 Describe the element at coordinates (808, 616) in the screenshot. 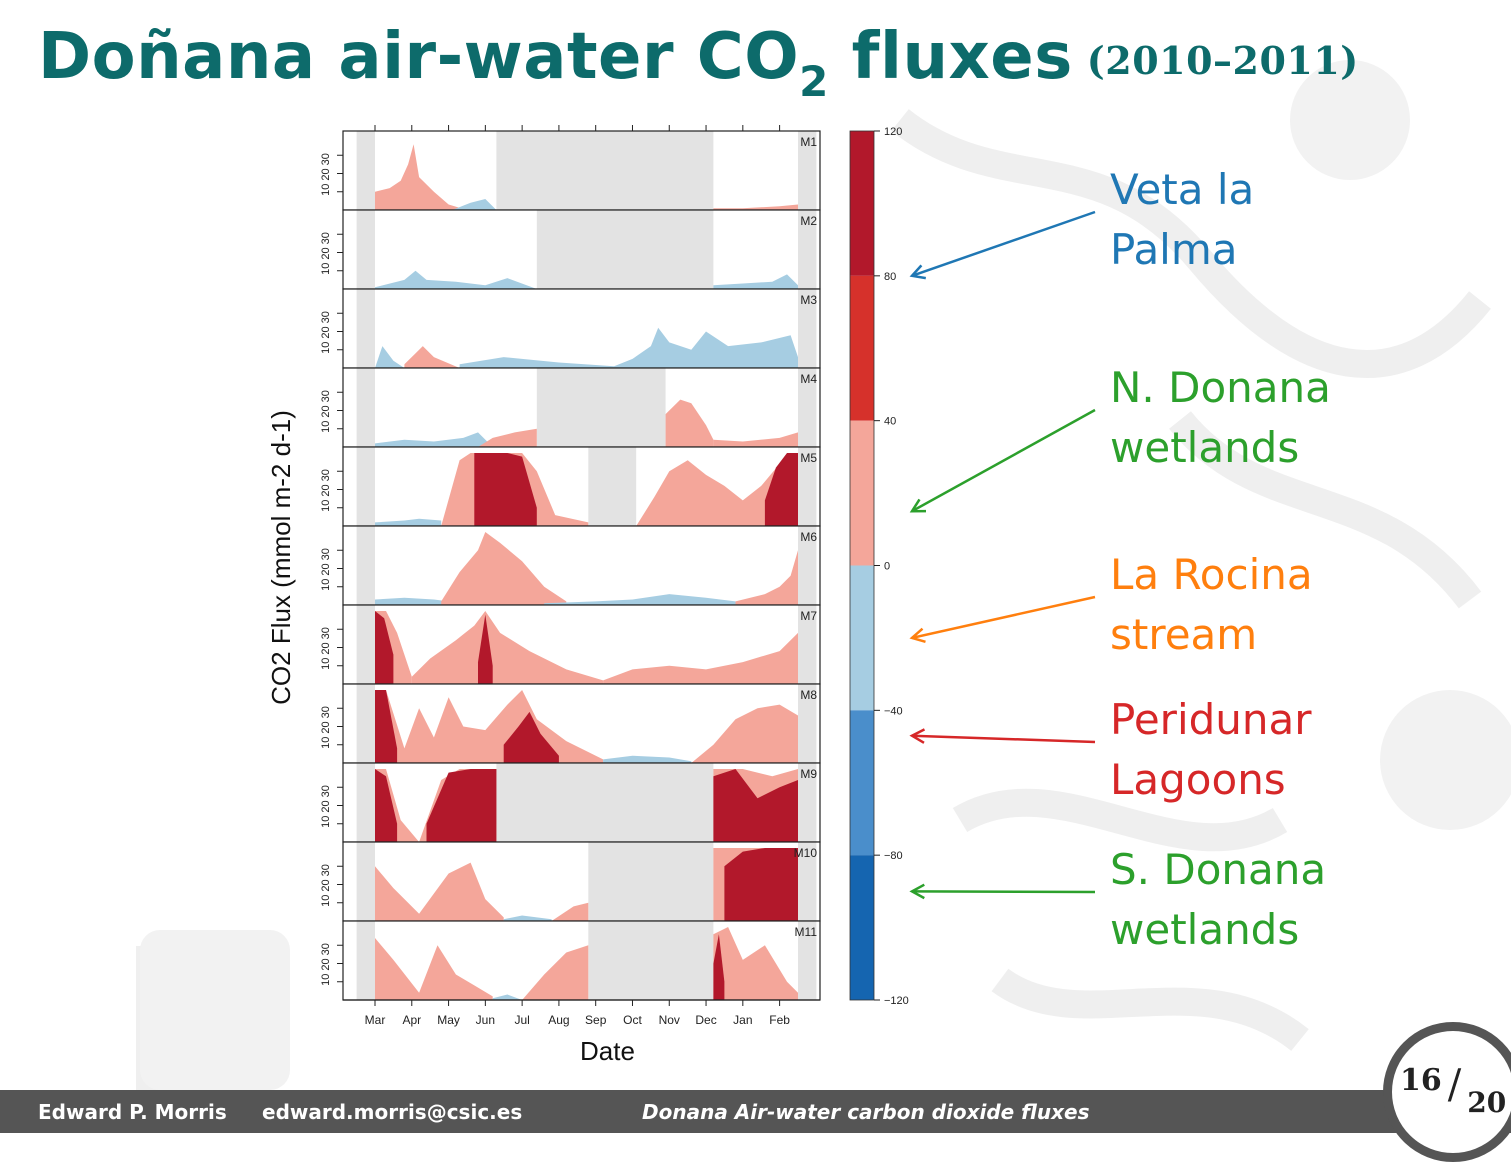

I see `panel-label: M7` at that location.